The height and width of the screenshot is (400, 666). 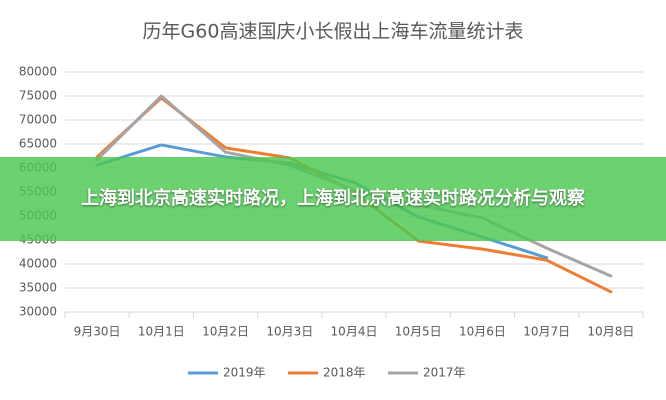 I want to click on x-tick-label: 10月7日, so click(x=546, y=332).